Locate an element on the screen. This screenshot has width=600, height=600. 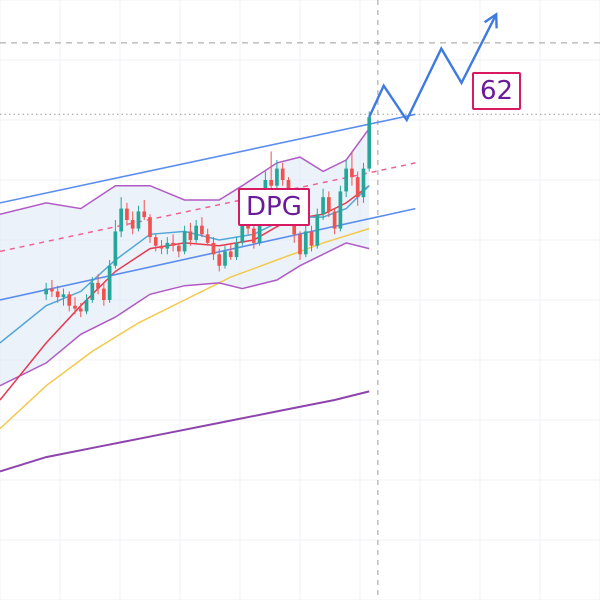
bollinger-upper-band is located at coordinates (185, 172).